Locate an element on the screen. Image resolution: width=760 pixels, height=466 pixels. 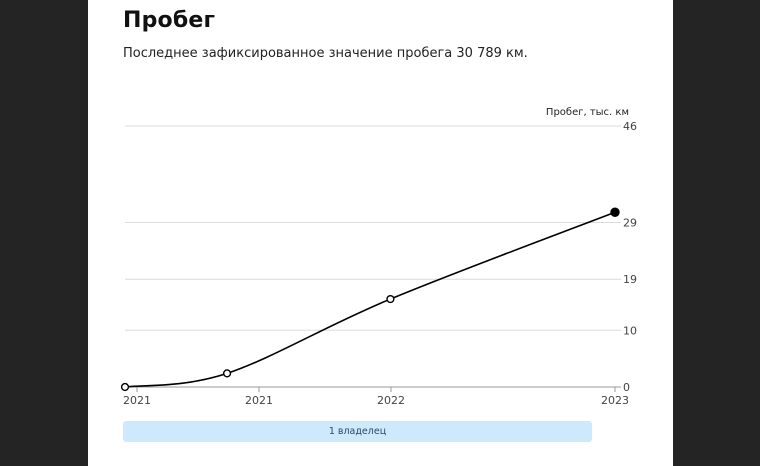
y-tick-label: 0 is located at coordinates (626, 387).